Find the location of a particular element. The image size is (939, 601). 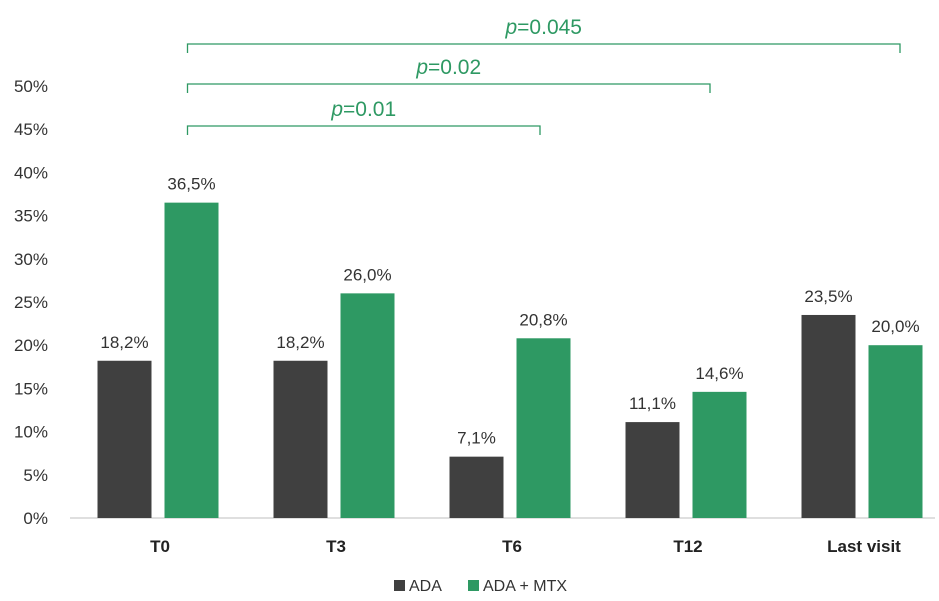

y-tick-label: 20% is located at coordinates (31, 345).